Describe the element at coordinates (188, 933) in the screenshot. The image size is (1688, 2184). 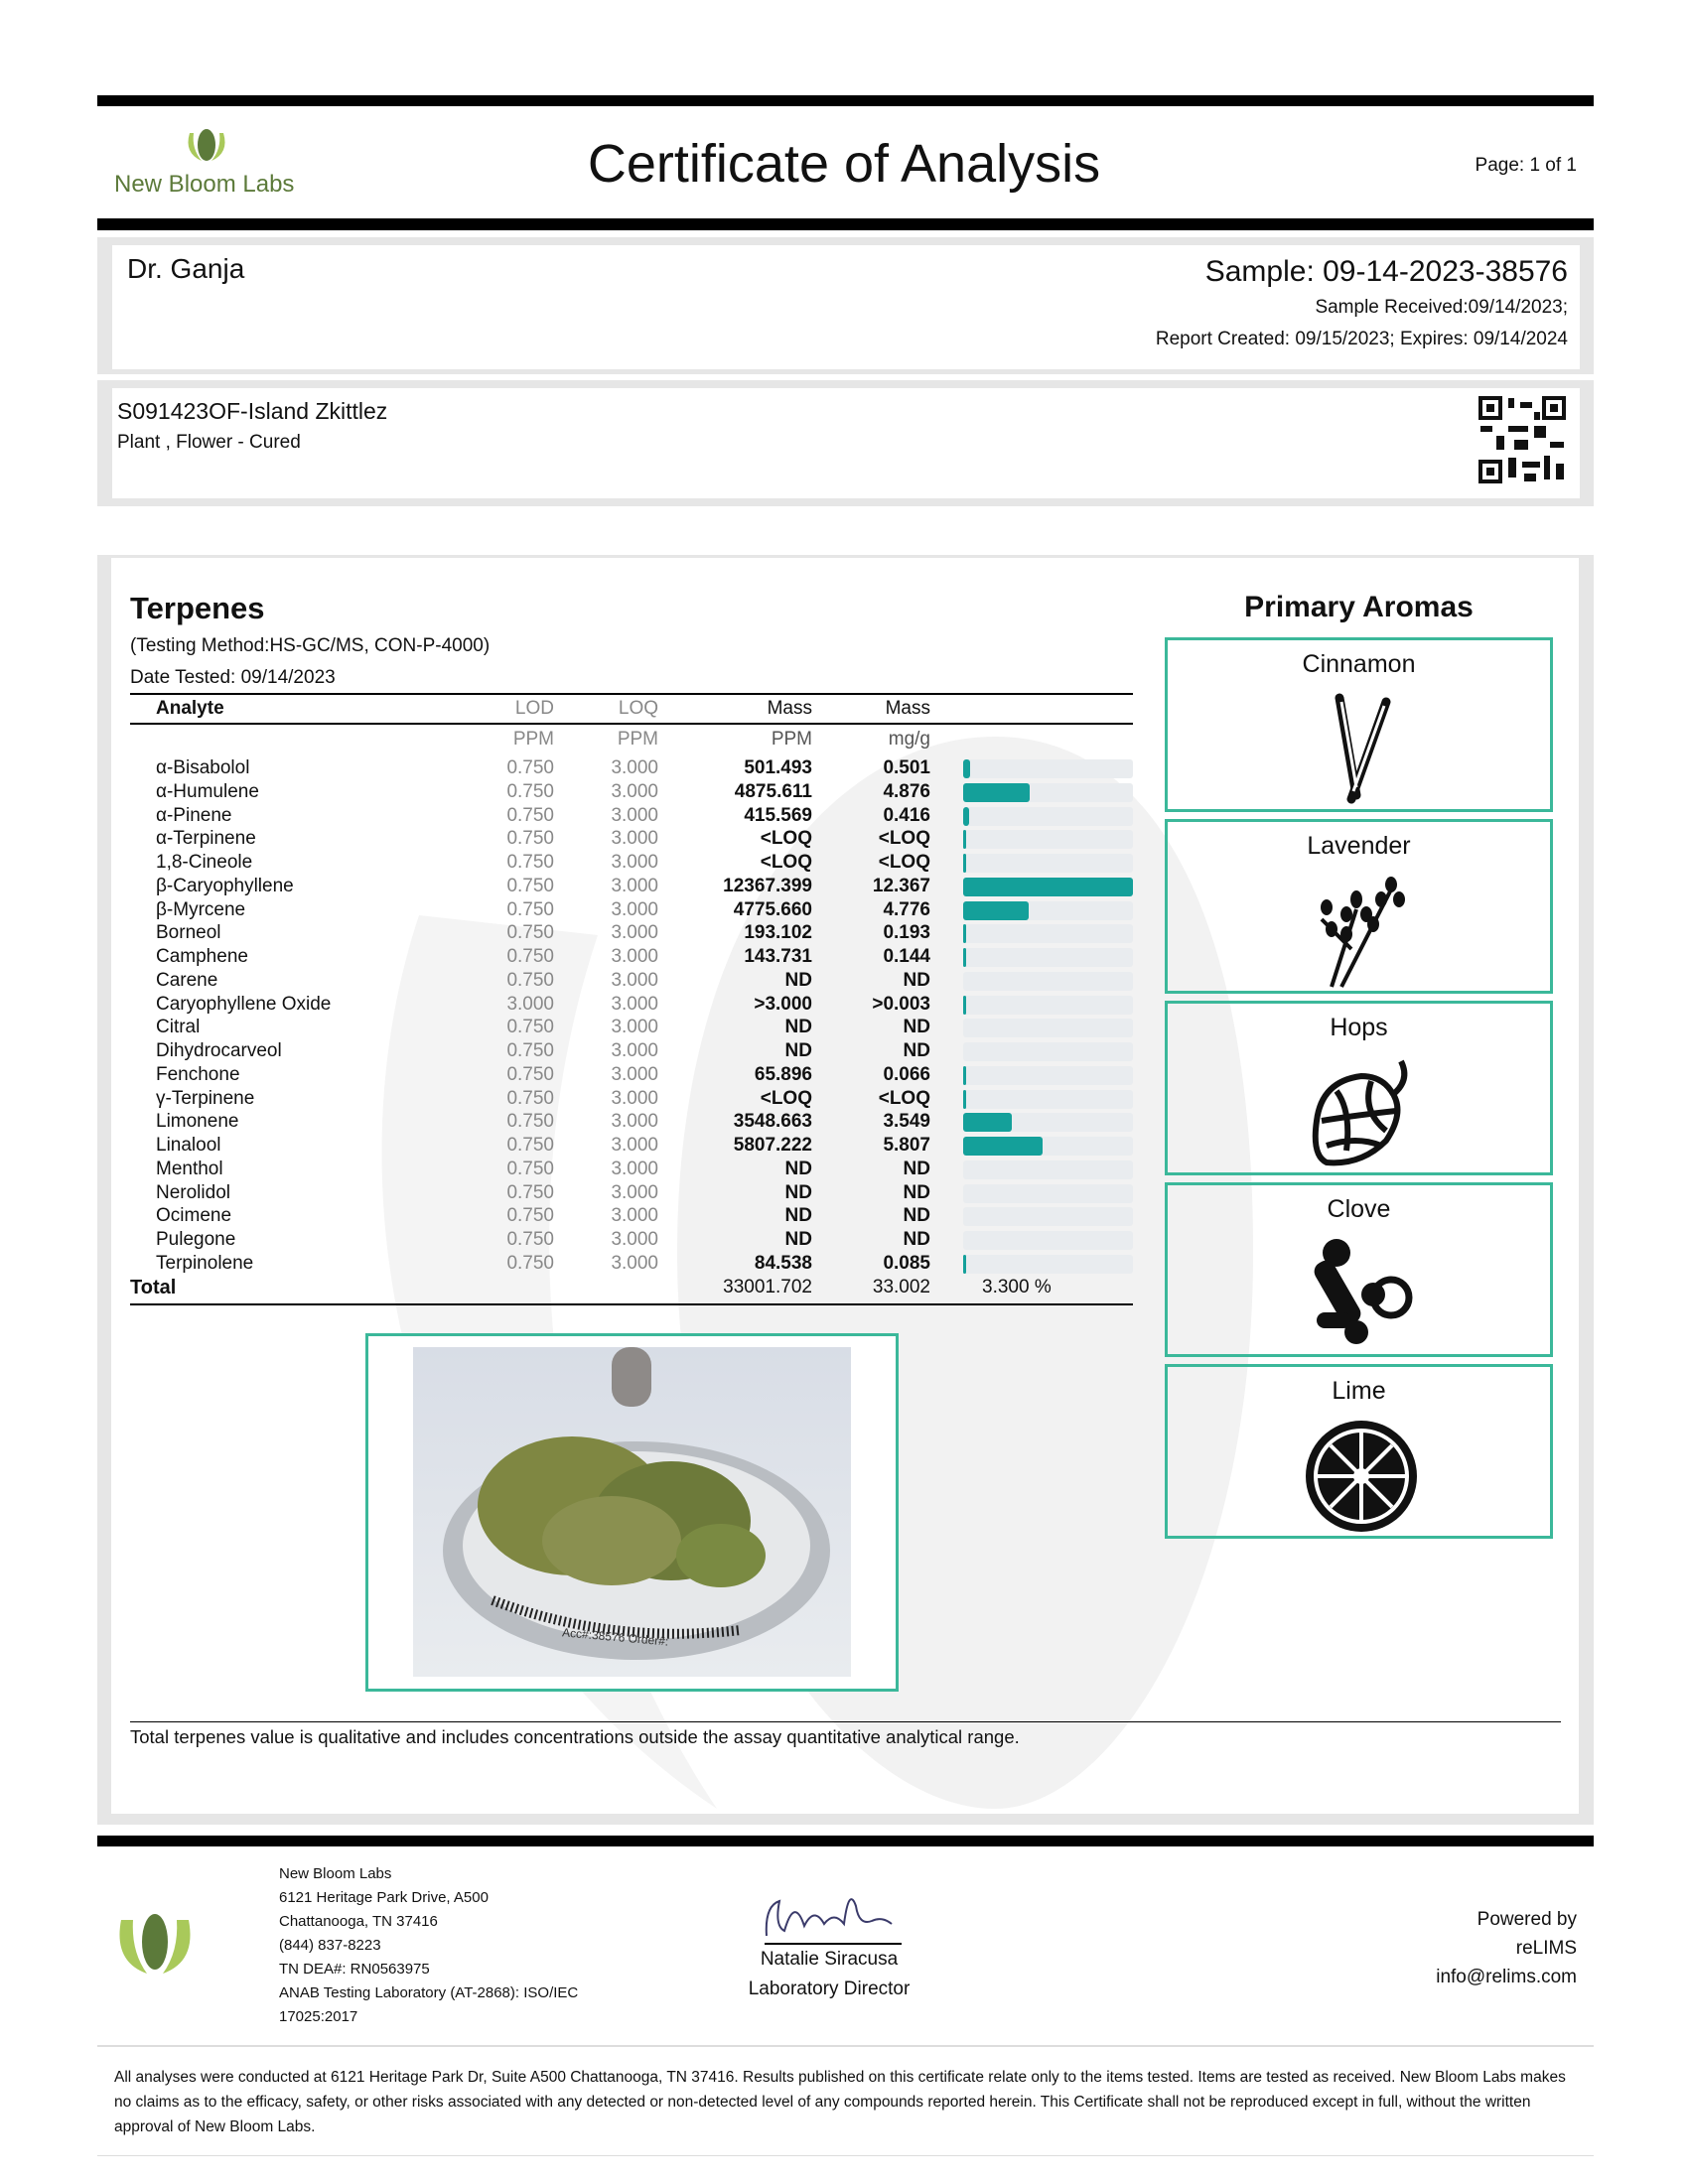
I see `analyte-name: Borneol` at that location.